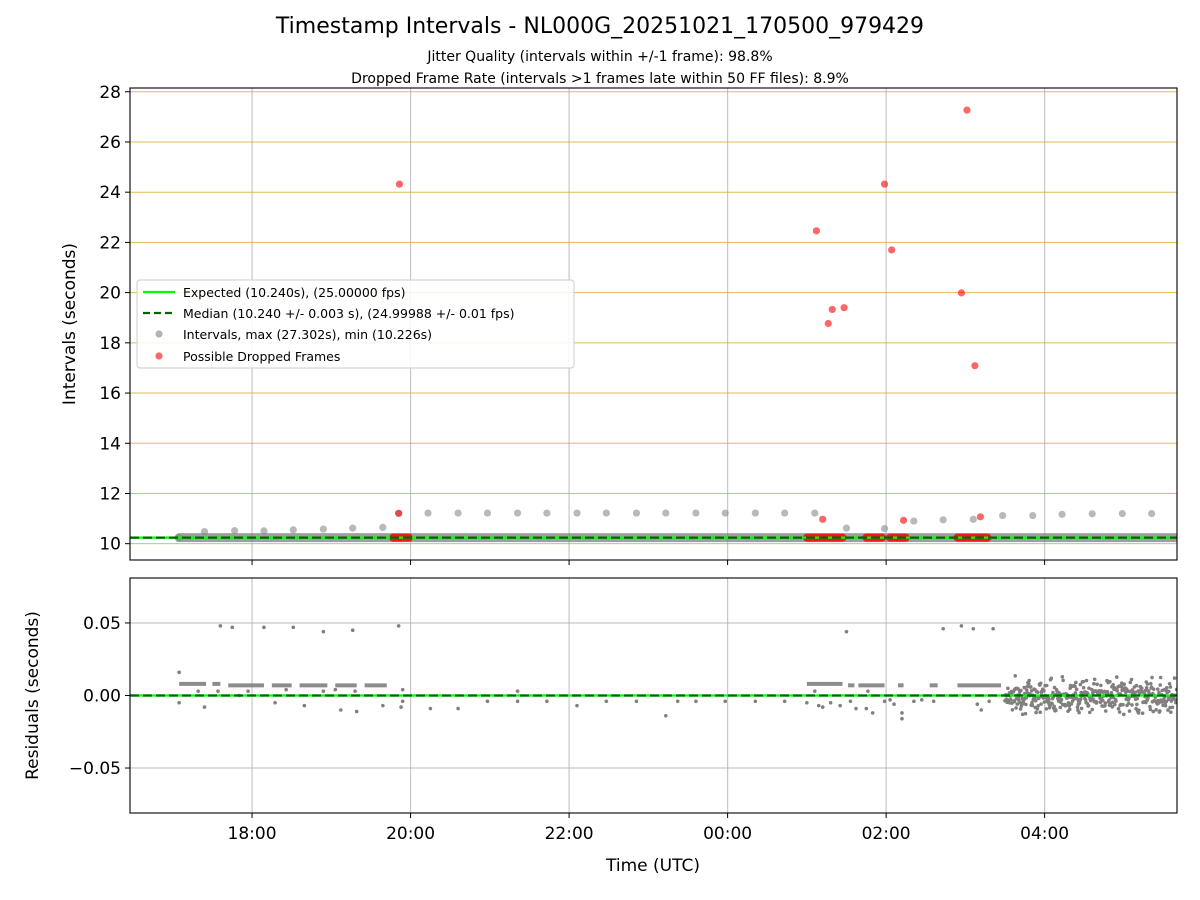 This screenshot has height=900, width=1200. I want to click on top-y-tick-label: 22, so click(110, 243).